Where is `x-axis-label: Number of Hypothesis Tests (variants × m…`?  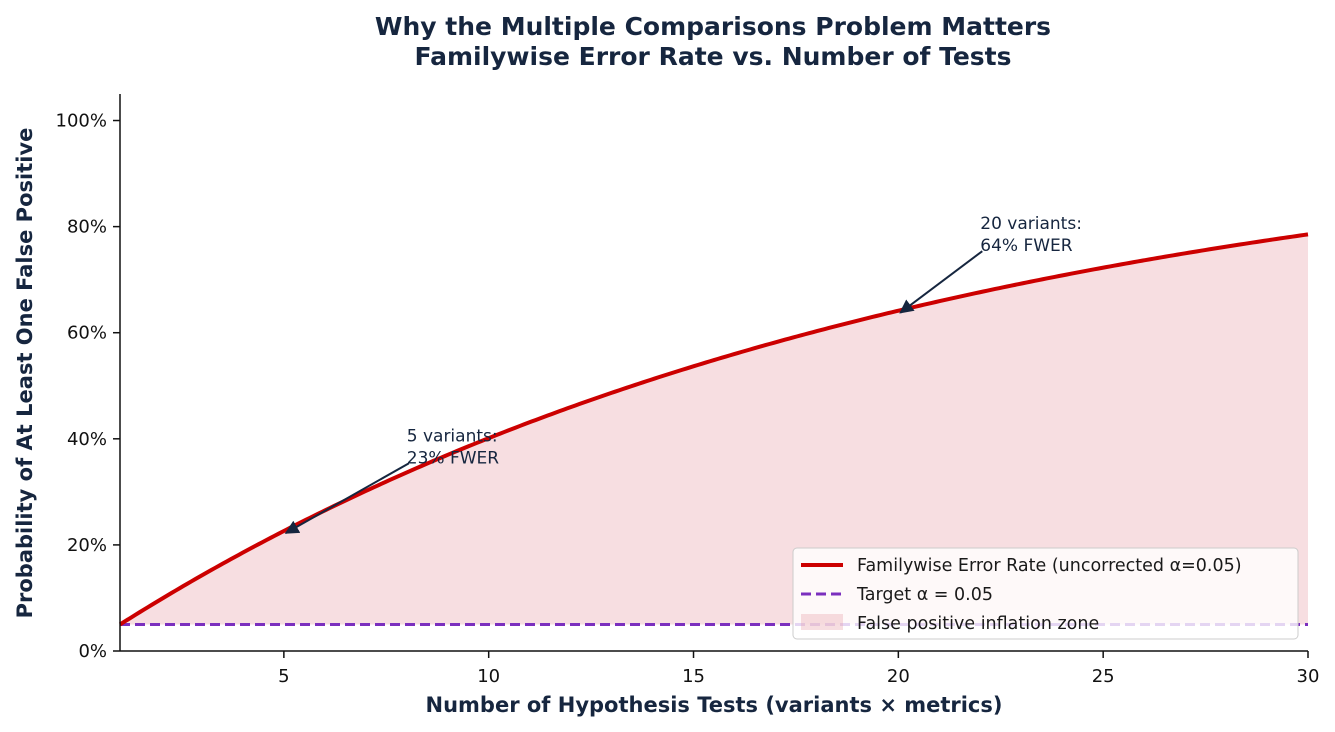
x-axis-label: Number of Hypothesis Tests (variants × m… is located at coordinates (714, 705).